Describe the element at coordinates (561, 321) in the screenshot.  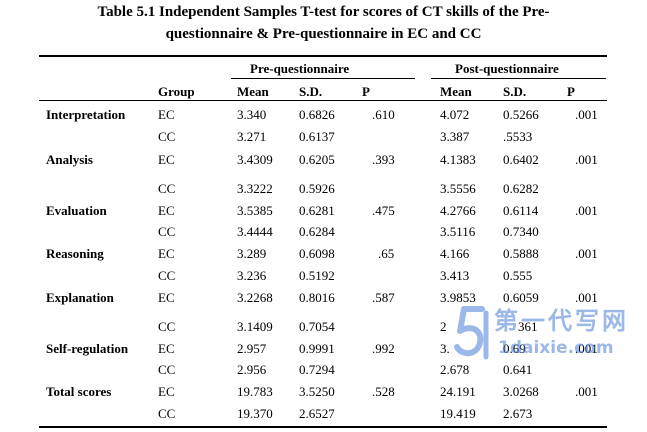
I see `watermark-brand: 第一代写网` at that location.